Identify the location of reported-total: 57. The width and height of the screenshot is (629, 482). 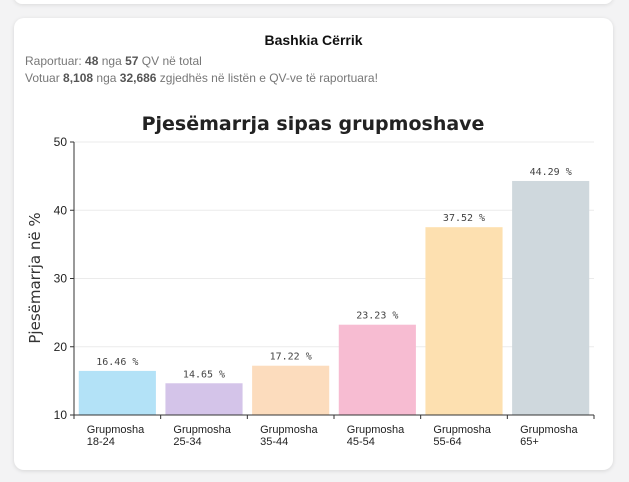
(132, 61).